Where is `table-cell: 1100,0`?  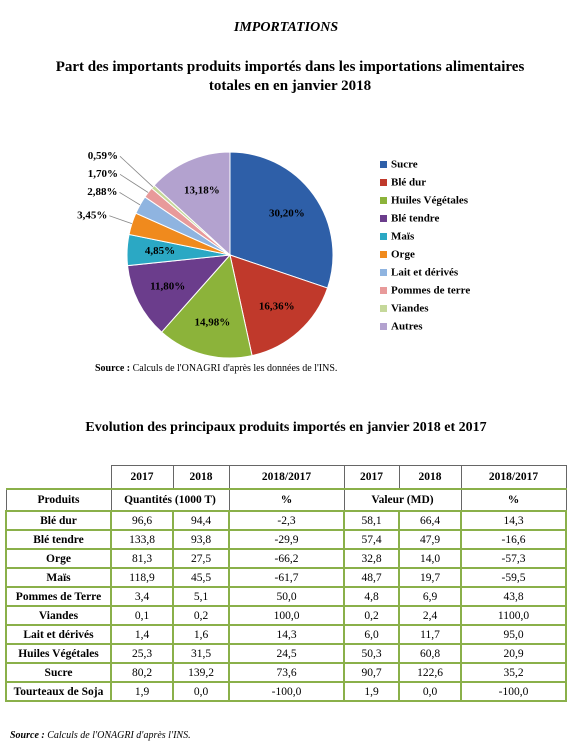 table-cell: 1100,0 is located at coordinates (513, 615).